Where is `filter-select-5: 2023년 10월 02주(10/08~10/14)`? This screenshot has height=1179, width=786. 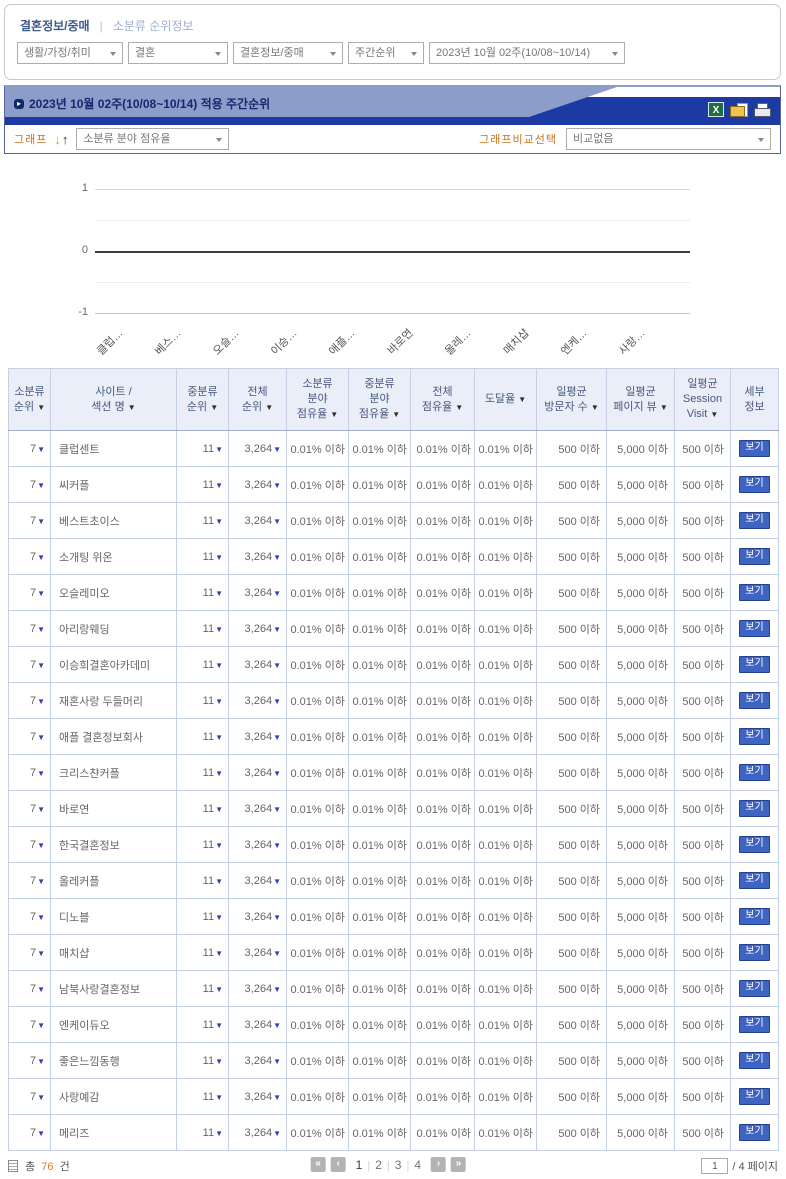 filter-select-5: 2023년 10월 02주(10/08~10/14) is located at coordinates (527, 53).